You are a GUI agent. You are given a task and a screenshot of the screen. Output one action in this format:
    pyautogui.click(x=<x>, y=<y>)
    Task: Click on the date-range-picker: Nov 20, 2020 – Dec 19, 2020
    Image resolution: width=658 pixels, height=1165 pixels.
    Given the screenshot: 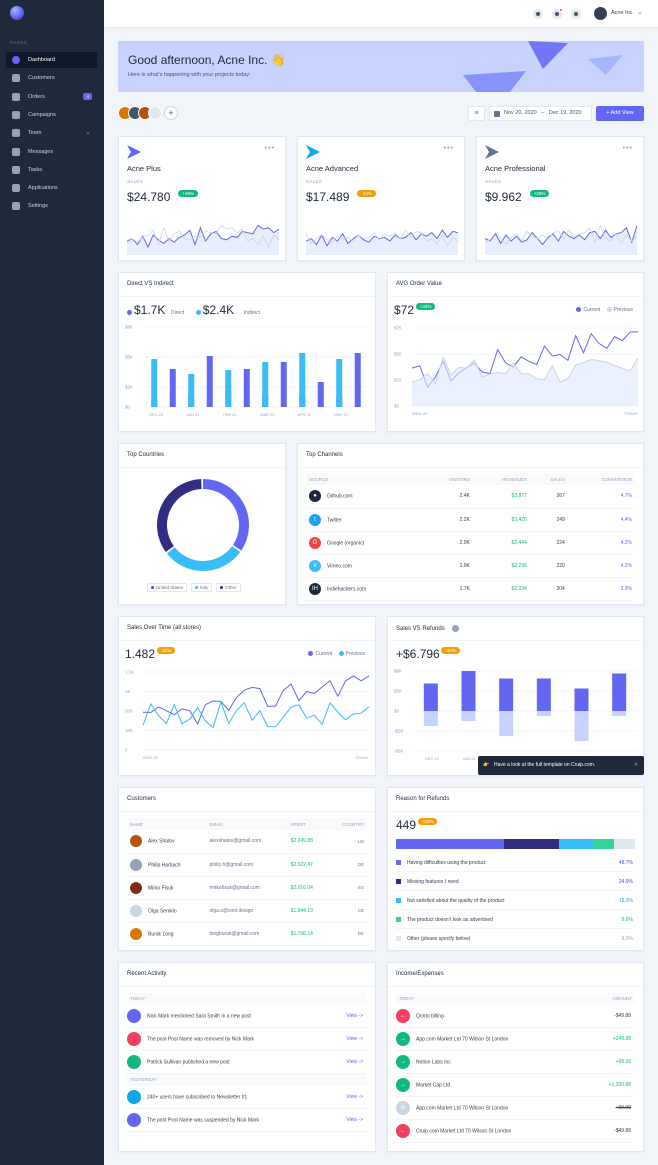 What is the action you would take?
    pyautogui.click(x=540, y=113)
    